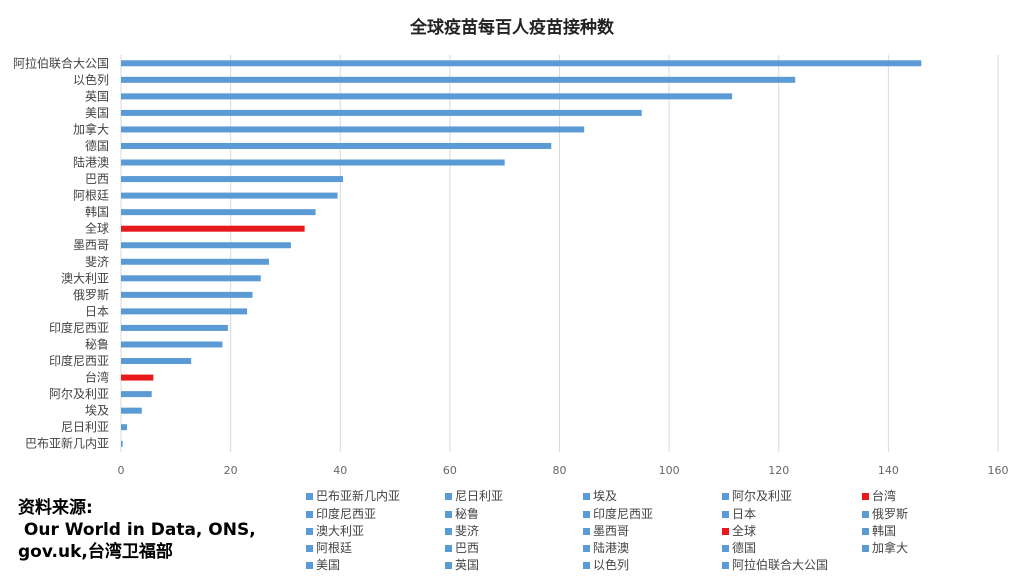 This screenshot has height=576, width=1024. What do you see at coordinates (450, 470) in the screenshot?
I see `x-tick-label: 60` at bounding box center [450, 470].